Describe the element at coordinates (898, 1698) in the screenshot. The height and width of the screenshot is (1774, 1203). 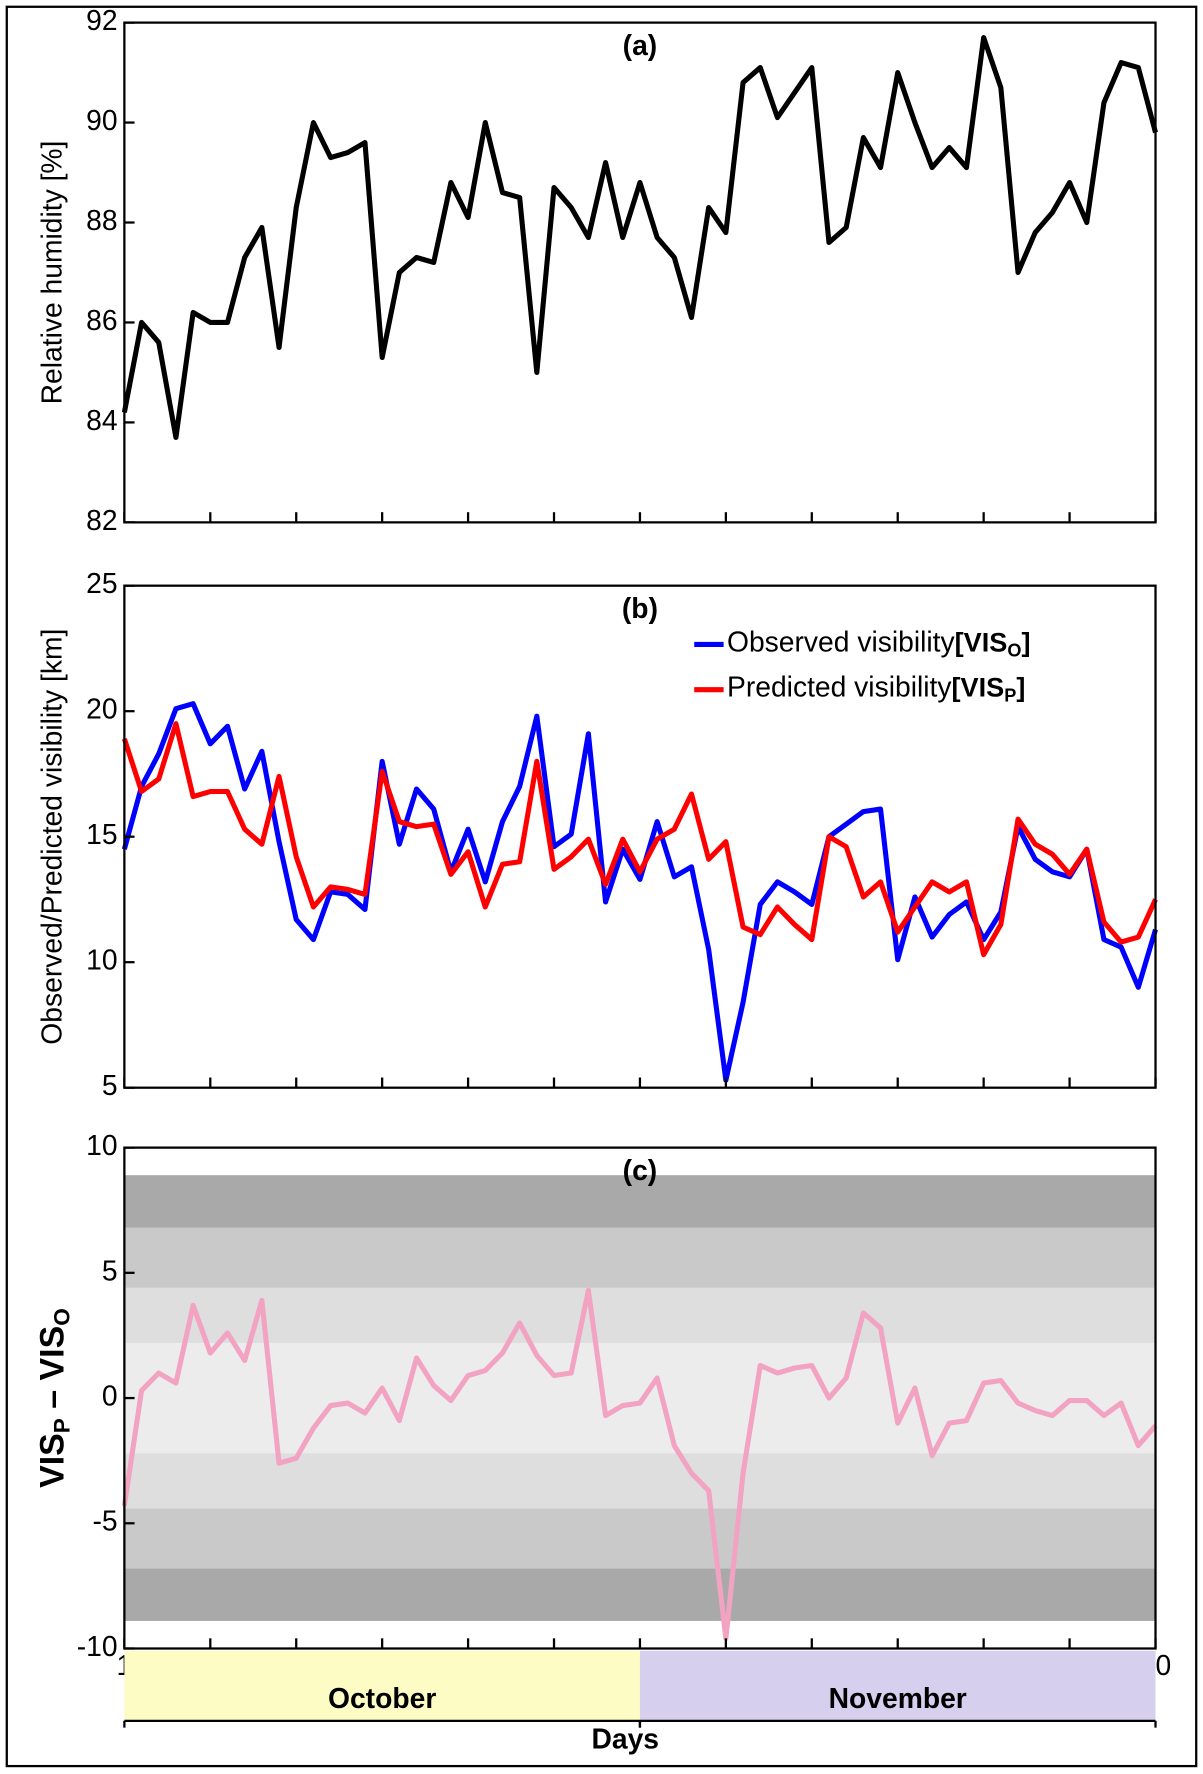
I see `month-label: November` at that location.